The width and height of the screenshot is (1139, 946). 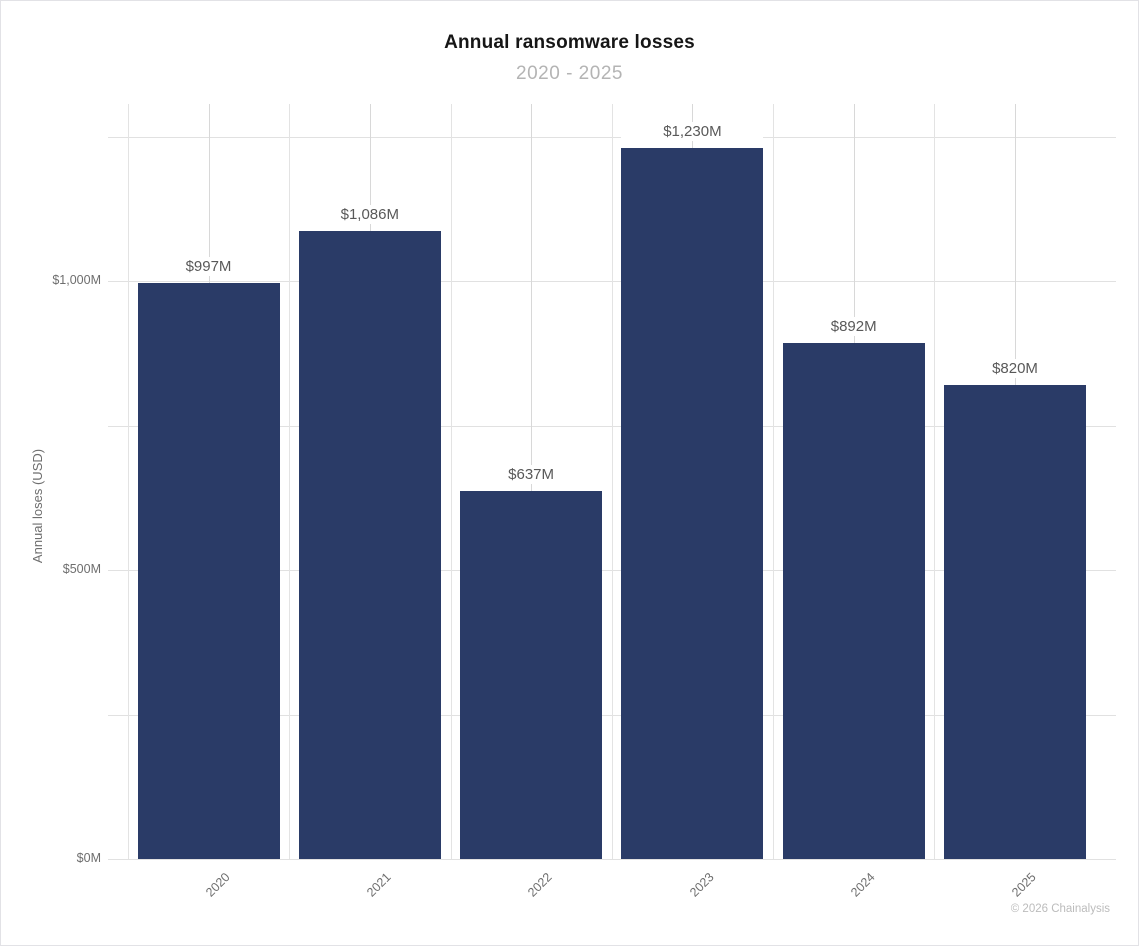 What do you see at coordinates (692, 132) in the screenshot?
I see `bar-value-label: $1,230M` at bounding box center [692, 132].